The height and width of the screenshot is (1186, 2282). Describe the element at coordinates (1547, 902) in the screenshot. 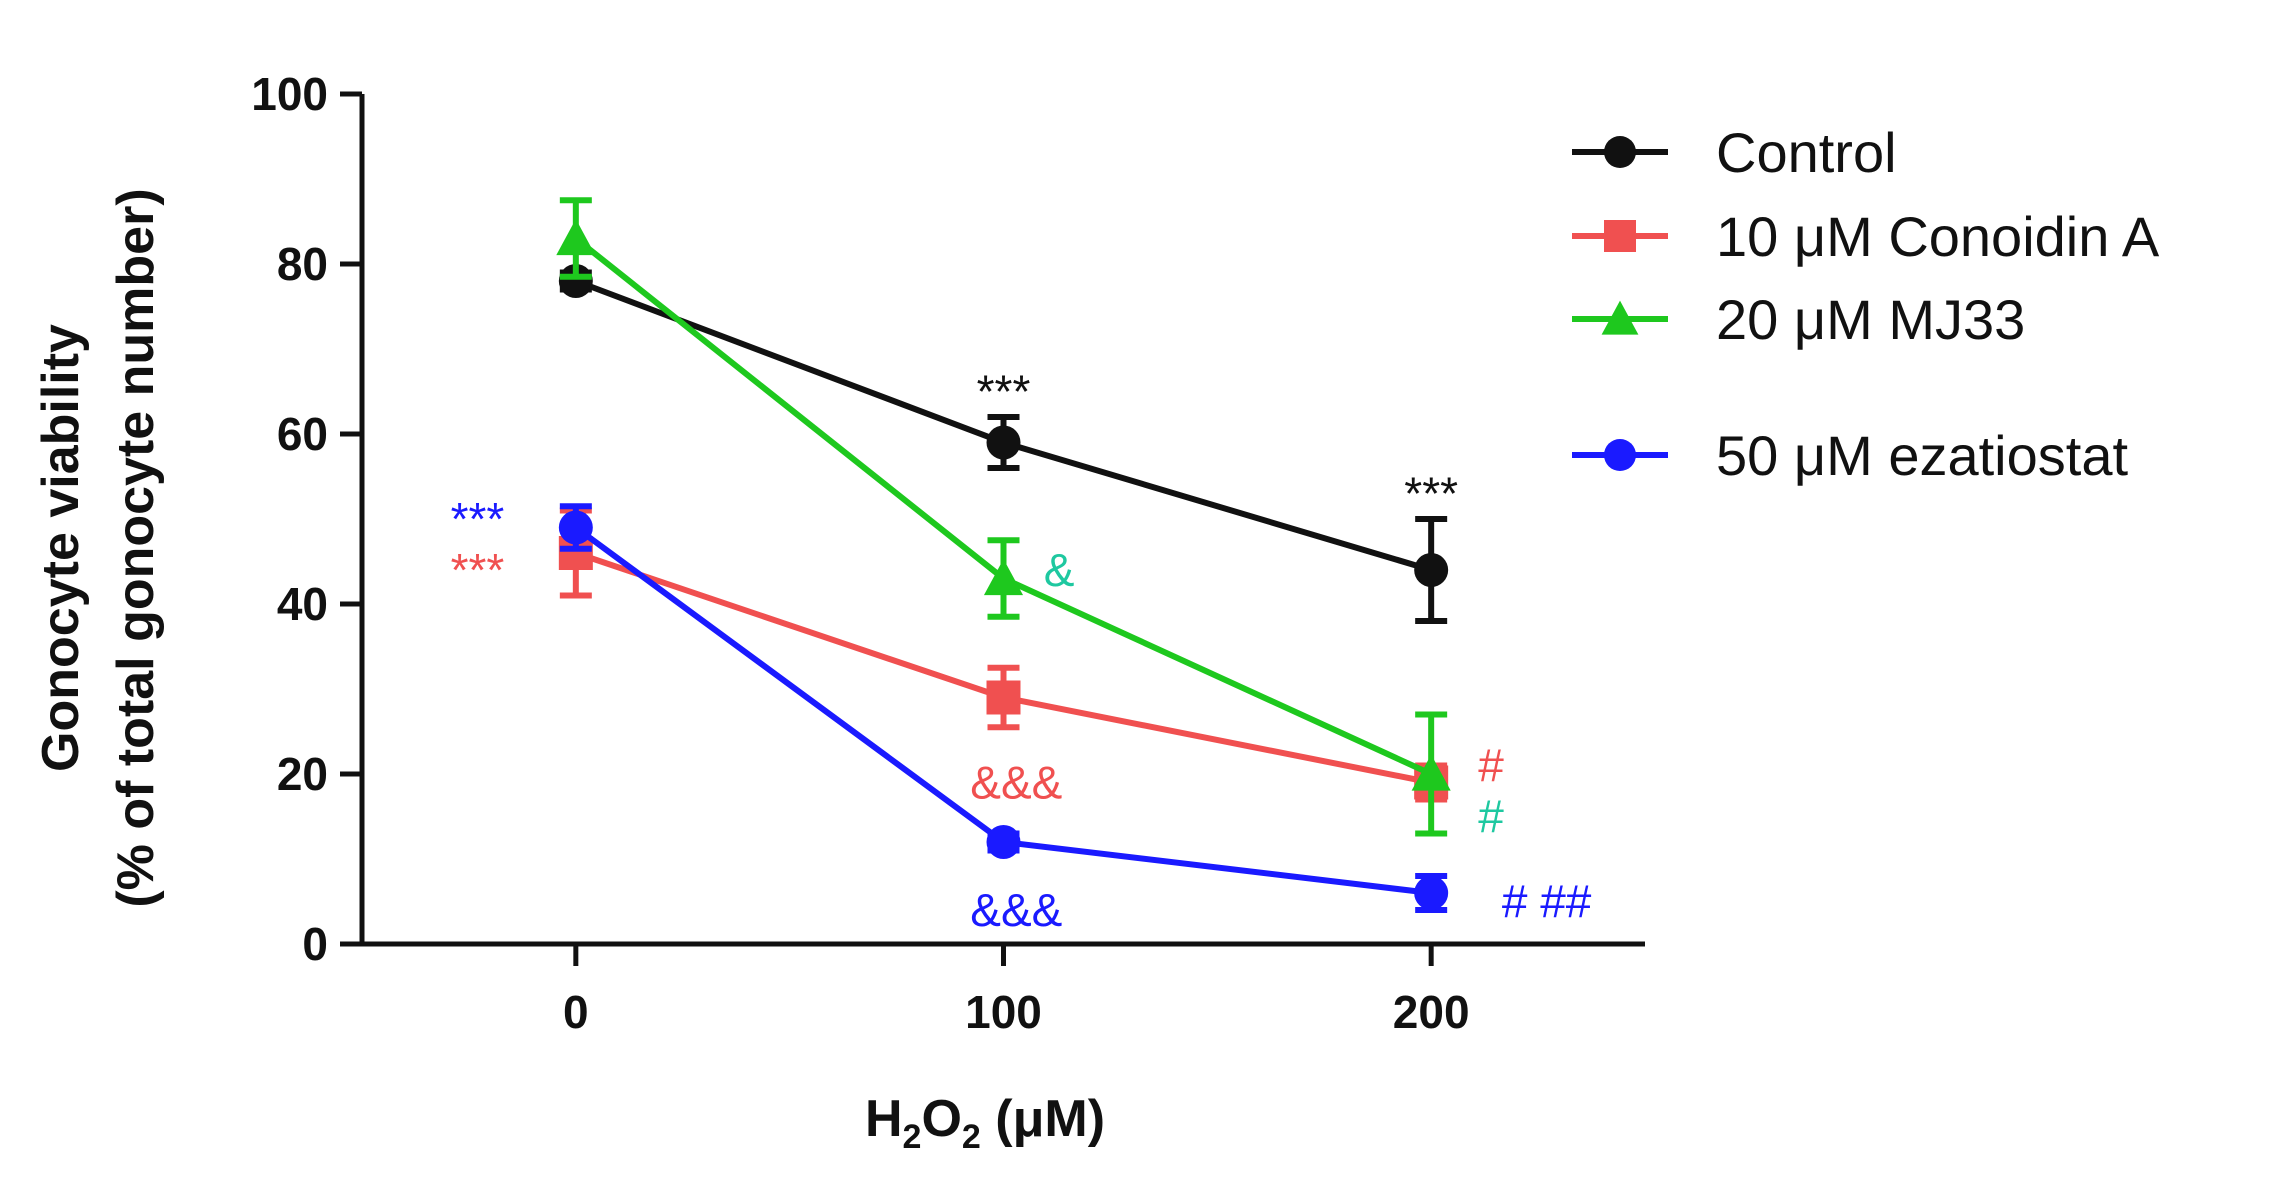

I see `significance-annotation-9: # ##` at that location.